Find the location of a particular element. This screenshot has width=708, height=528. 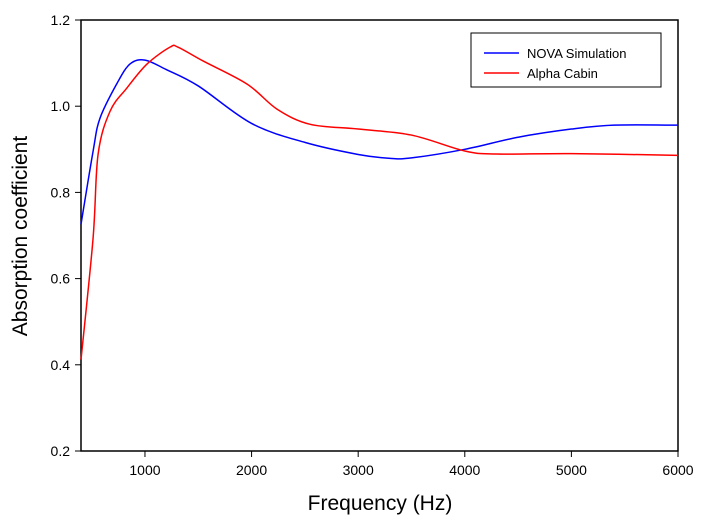

legend-label-nova: NOVA Simulation is located at coordinates (576, 53).